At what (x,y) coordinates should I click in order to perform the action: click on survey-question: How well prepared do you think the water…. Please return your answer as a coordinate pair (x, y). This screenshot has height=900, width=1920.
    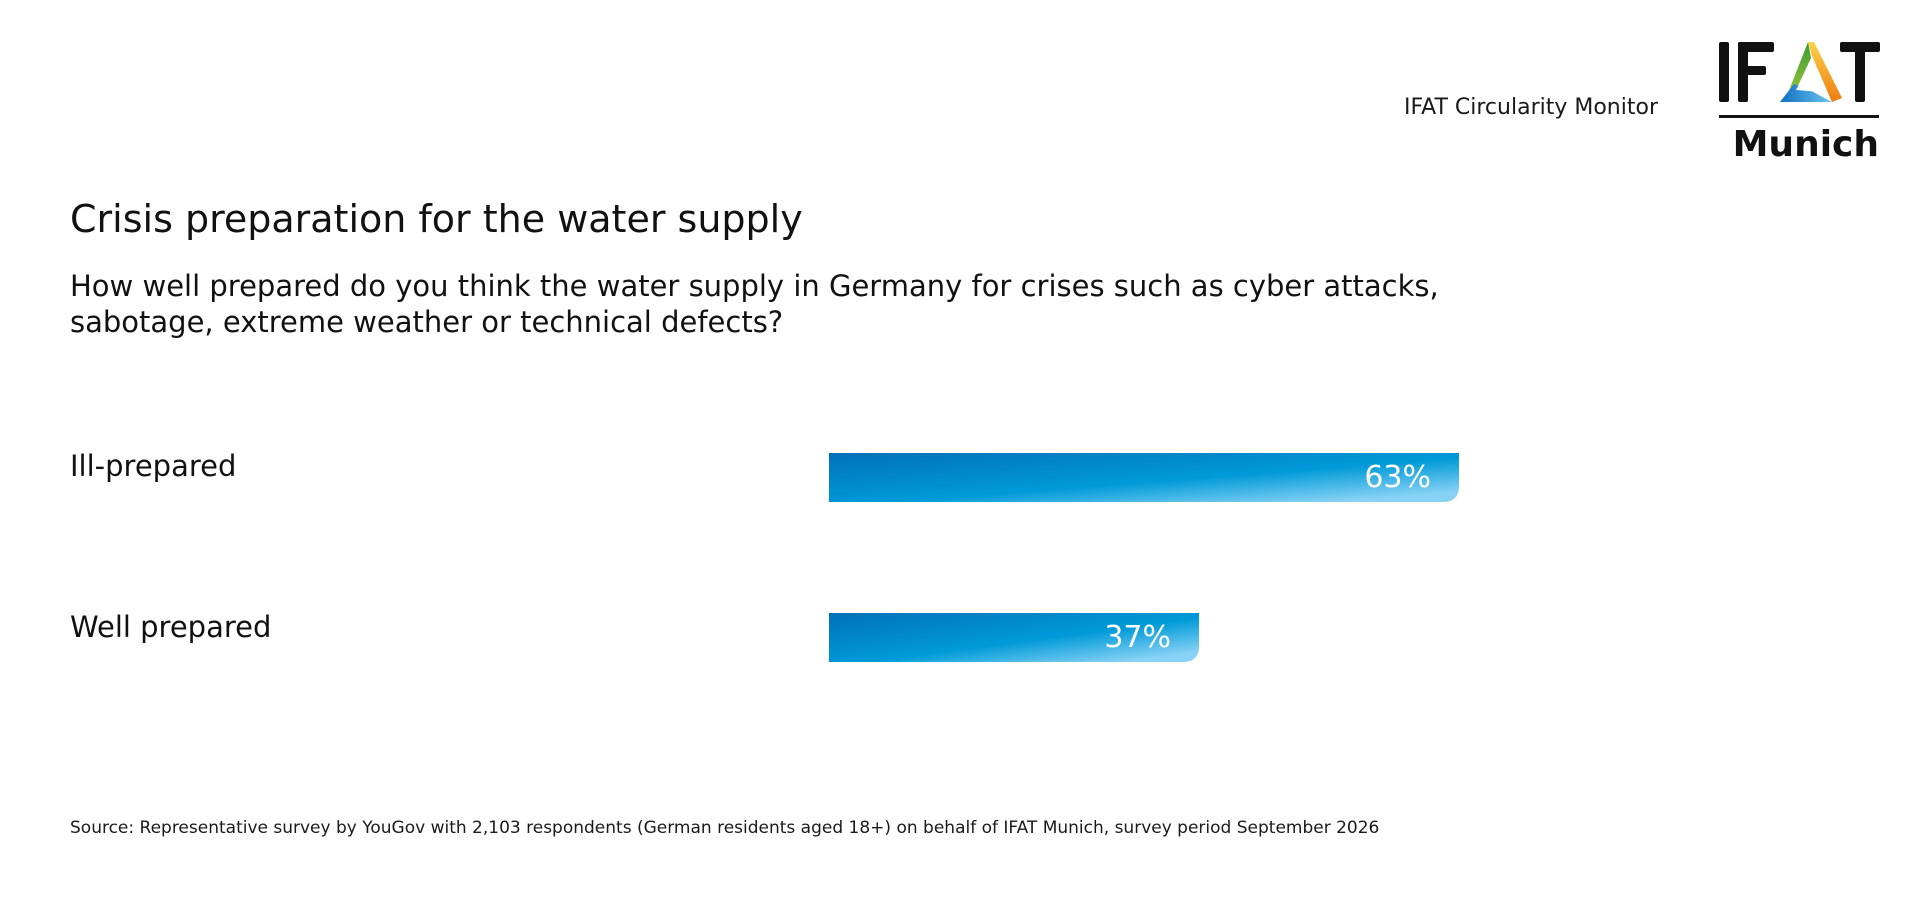
    Looking at the image, I should click on (820, 304).